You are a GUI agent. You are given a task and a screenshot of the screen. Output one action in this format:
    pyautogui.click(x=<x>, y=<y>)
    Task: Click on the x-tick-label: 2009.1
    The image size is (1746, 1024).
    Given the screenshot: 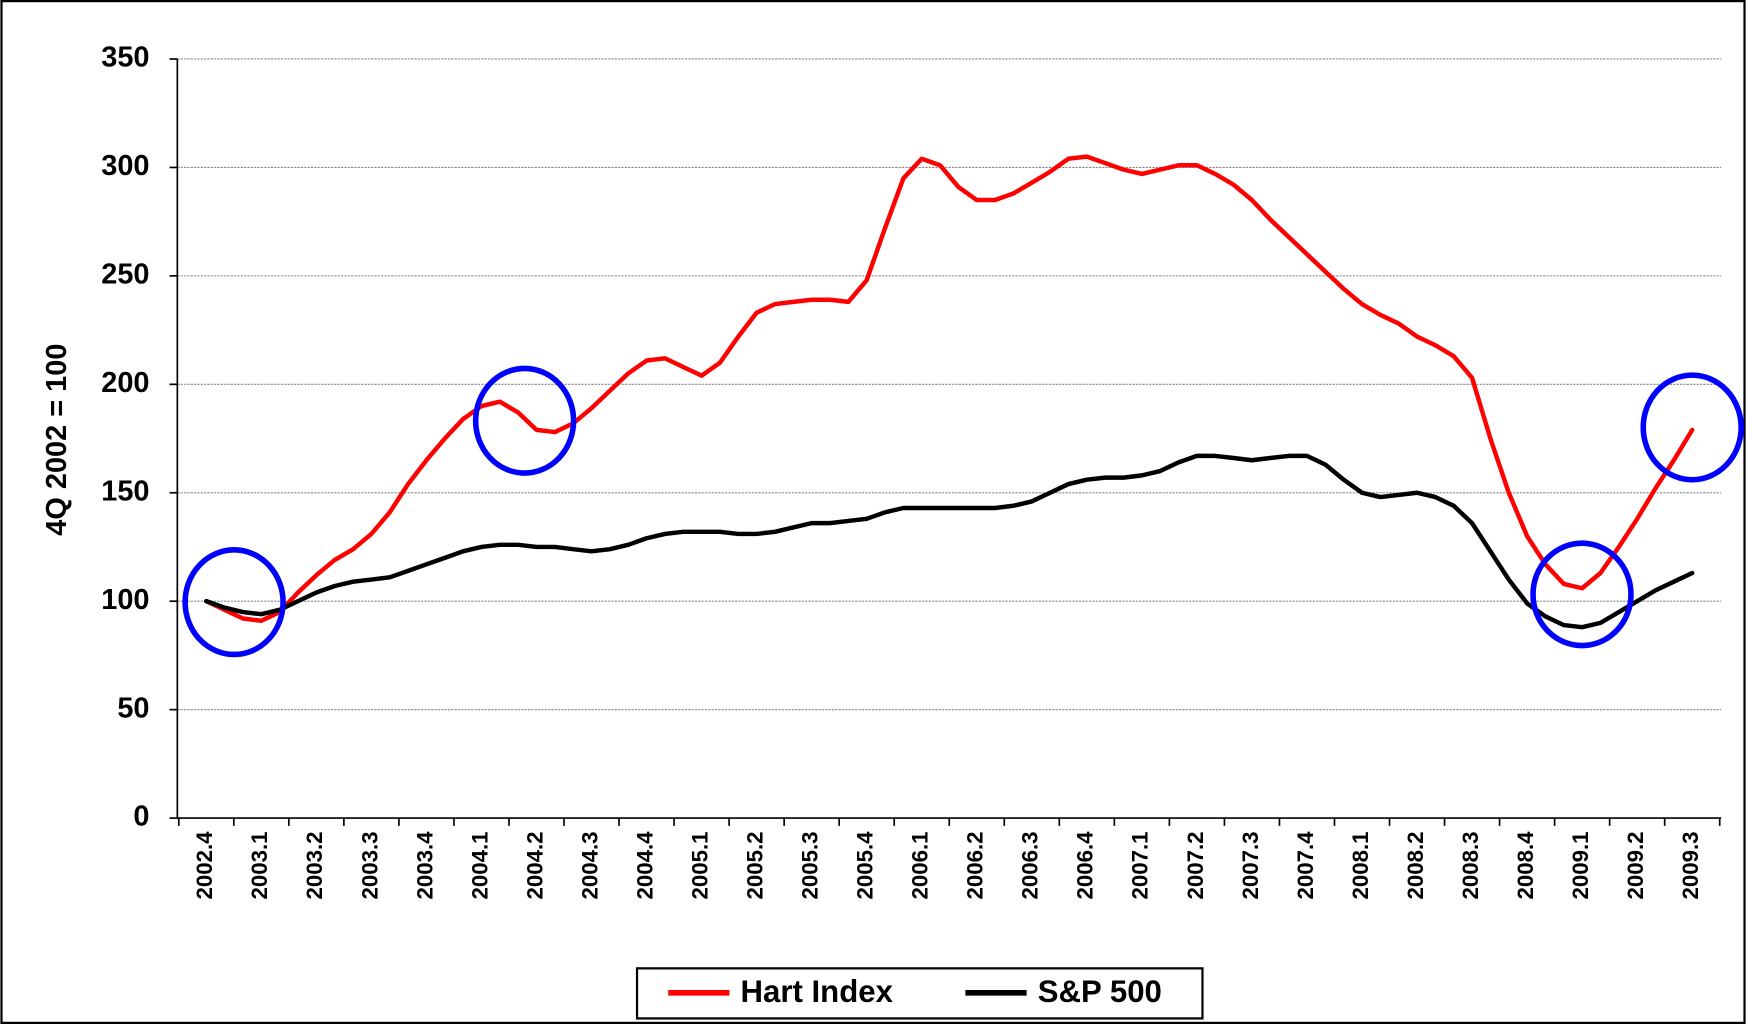 What is the action you would take?
    pyautogui.click(x=1580, y=865)
    